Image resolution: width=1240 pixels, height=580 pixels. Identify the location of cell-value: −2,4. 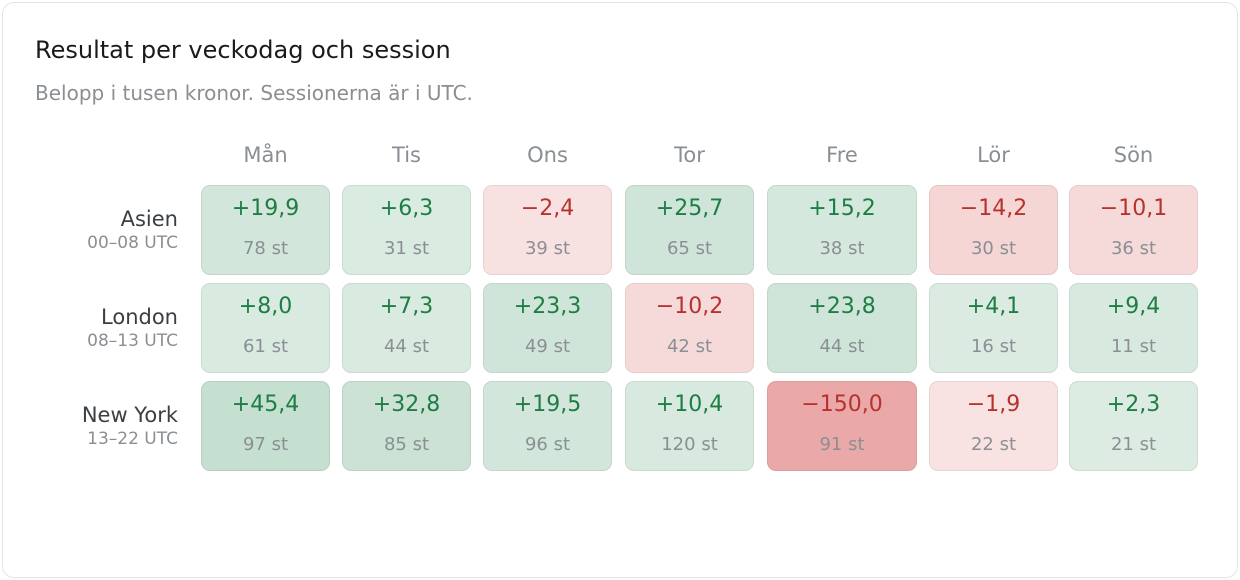
(547, 208).